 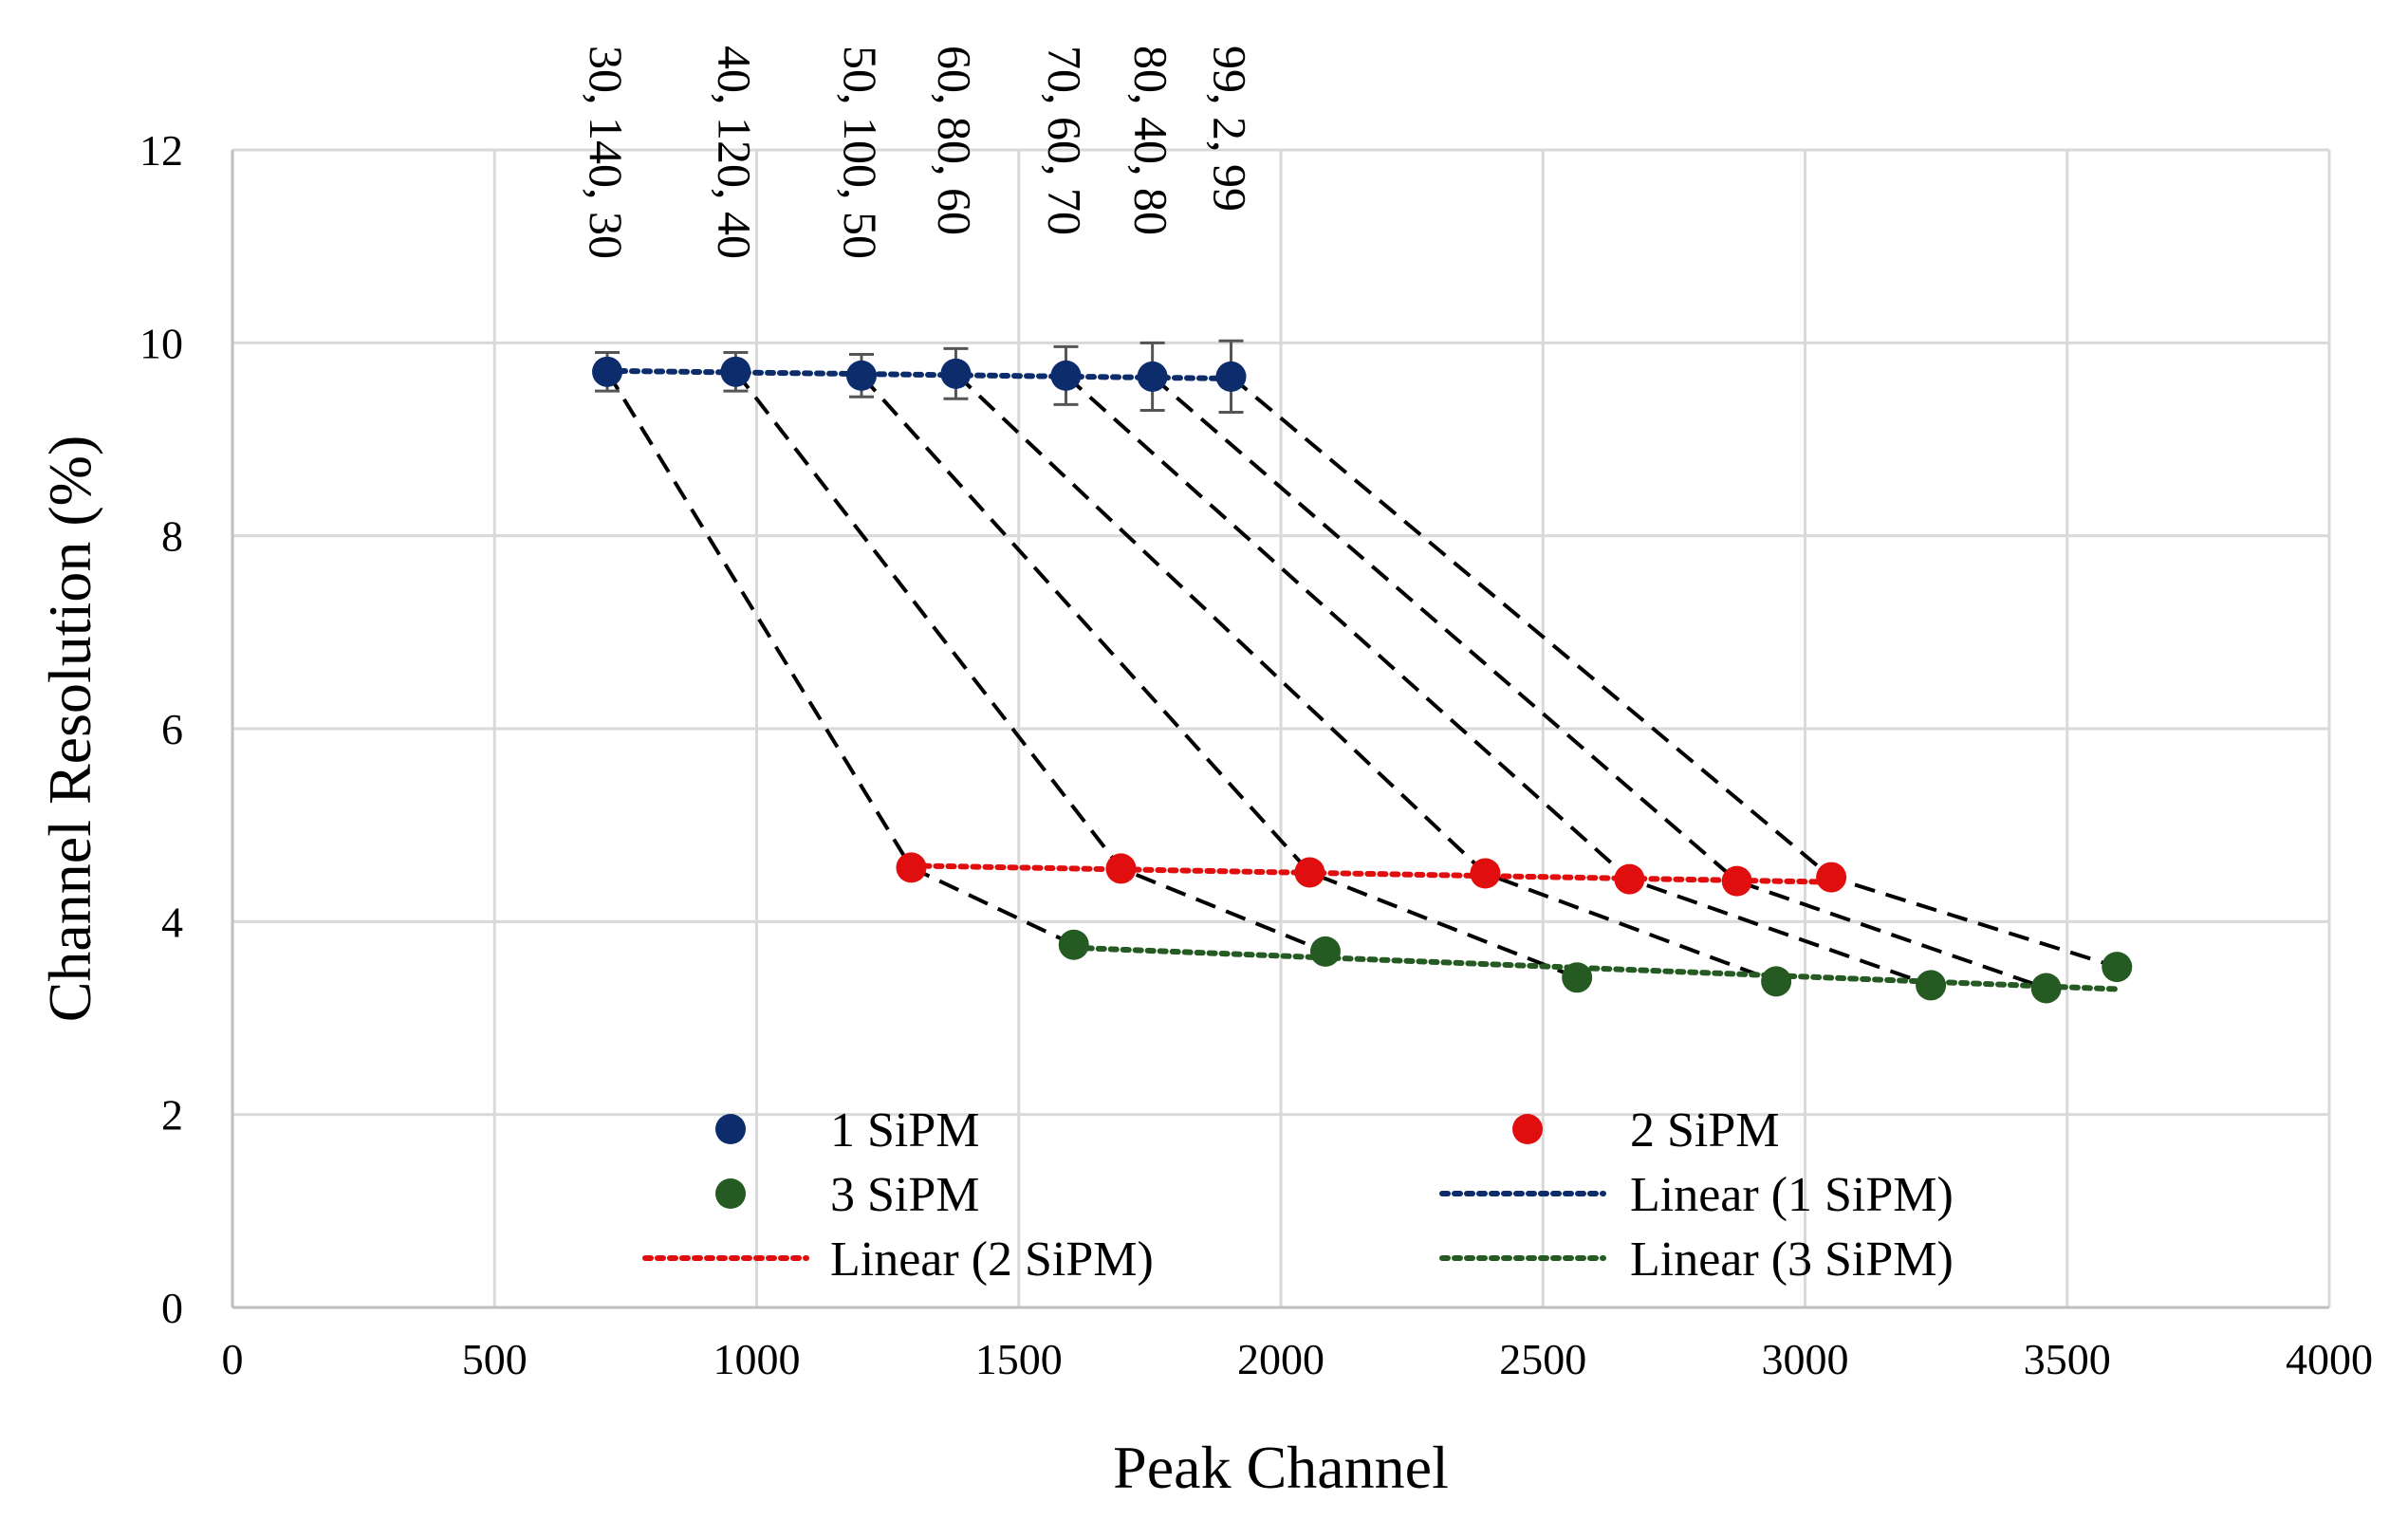 What do you see at coordinates (1064, 140) in the screenshot?
I see `point-annotation: 70, 60, 70` at bounding box center [1064, 140].